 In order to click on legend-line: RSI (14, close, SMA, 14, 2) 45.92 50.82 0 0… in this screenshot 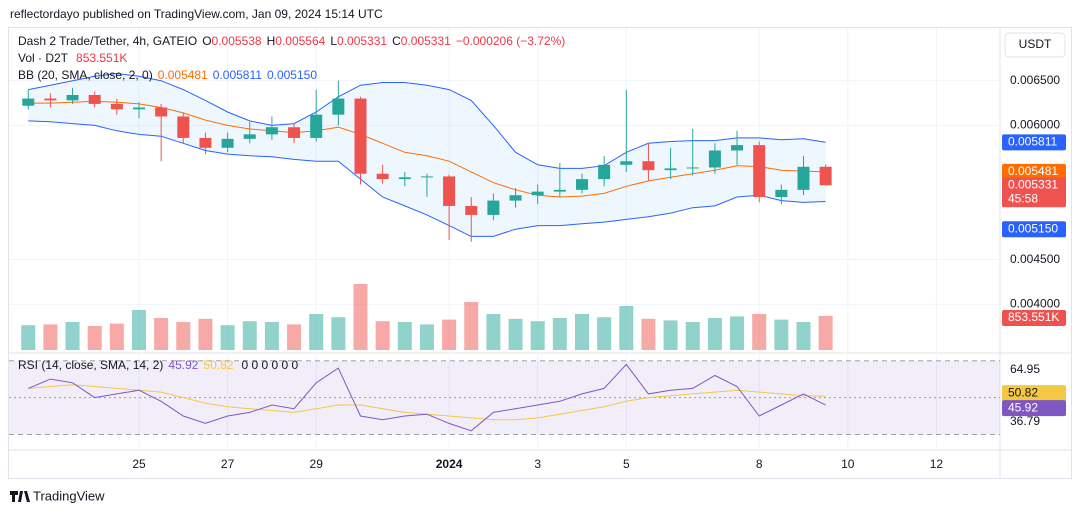, I will do `click(158, 365)`.